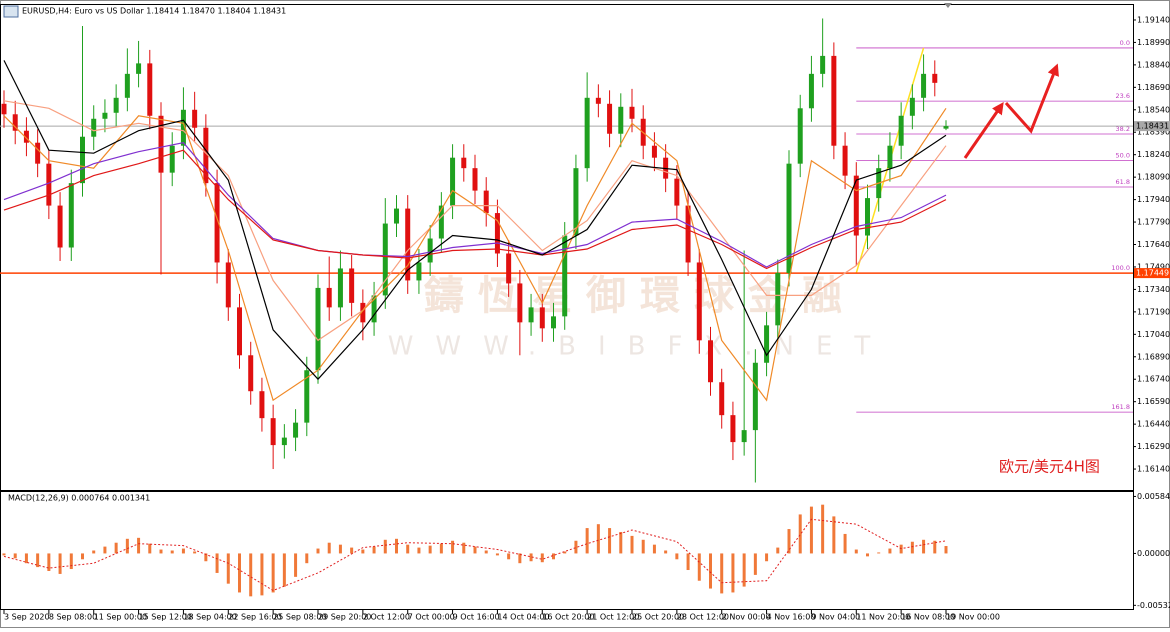 This screenshot has height=632, width=1170. What do you see at coordinates (1153, 311) in the screenshot?
I see `y-tick-label: 1.17190` at bounding box center [1153, 311].